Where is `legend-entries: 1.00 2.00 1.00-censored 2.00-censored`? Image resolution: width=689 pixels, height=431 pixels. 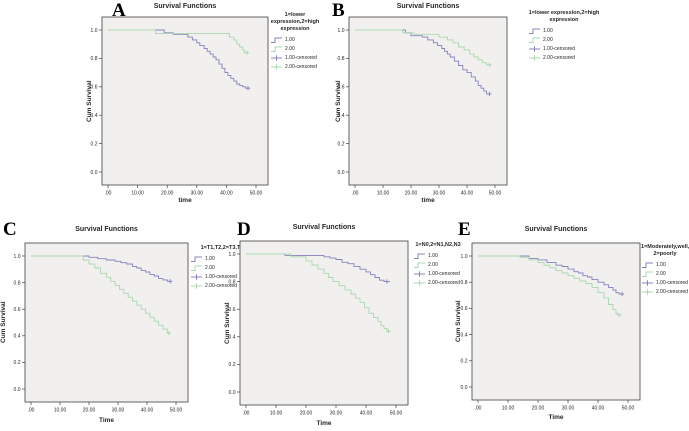
legend-entries: 1.00 2.00 1.00-censored 2.00-censored is located at coordinates (295, 53).